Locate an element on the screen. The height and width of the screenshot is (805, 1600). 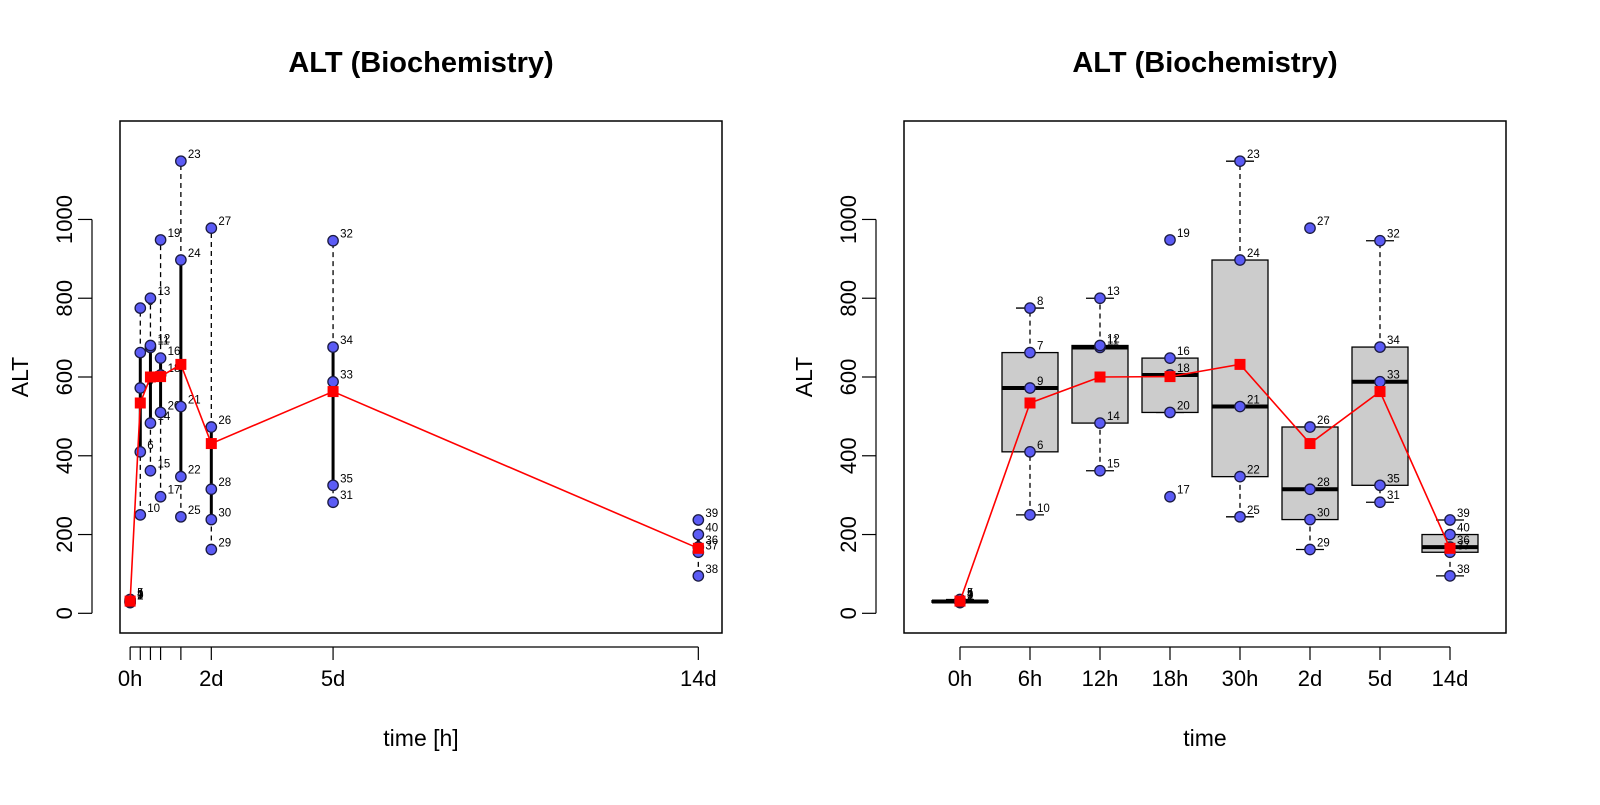
right-point-label: 40 is located at coordinates (1463, 529).